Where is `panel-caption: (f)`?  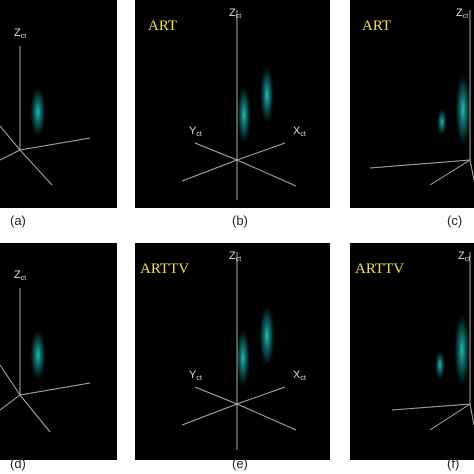
panel-caption: (f) is located at coordinates (453, 463).